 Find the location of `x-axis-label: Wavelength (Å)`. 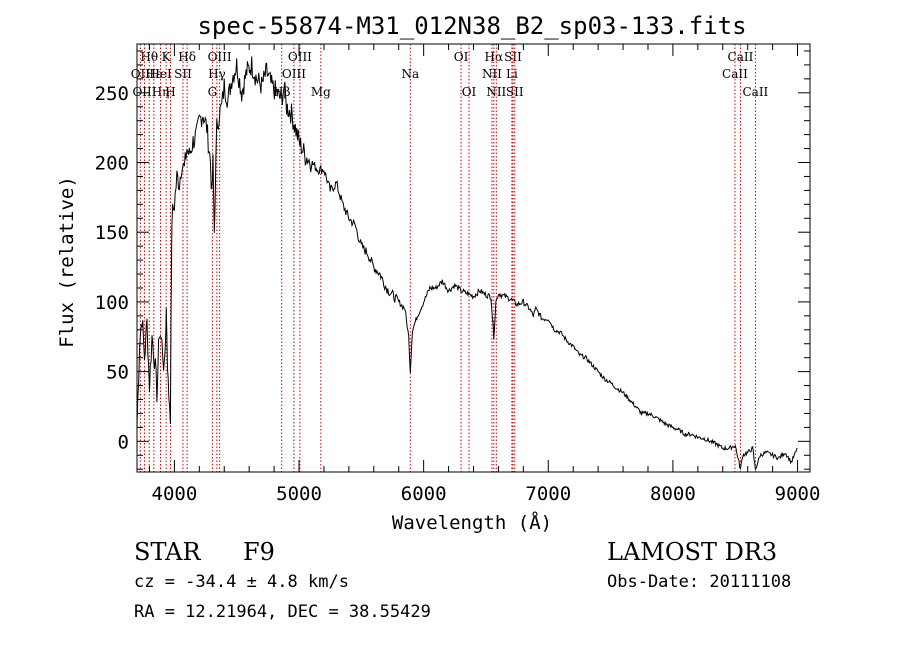

x-axis-label: Wavelength (Å) is located at coordinates (472, 522).